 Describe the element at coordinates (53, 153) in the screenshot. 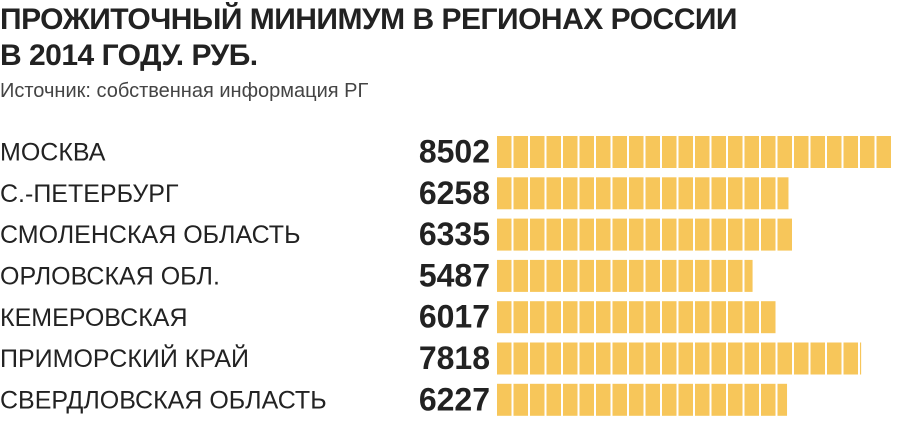

I see `category-label: МОСКВА` at that location.